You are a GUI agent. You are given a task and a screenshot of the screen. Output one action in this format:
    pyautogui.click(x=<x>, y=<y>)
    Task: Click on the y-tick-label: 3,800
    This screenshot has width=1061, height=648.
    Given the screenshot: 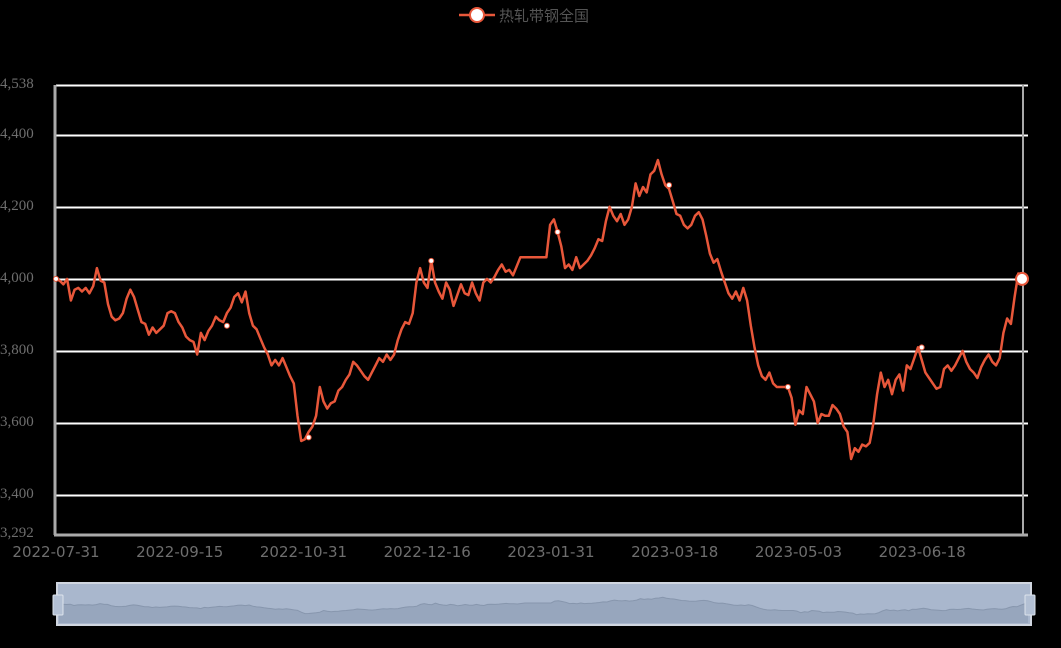 What is the action you would take?
    pyautogui.click(x=17, y=349)
    